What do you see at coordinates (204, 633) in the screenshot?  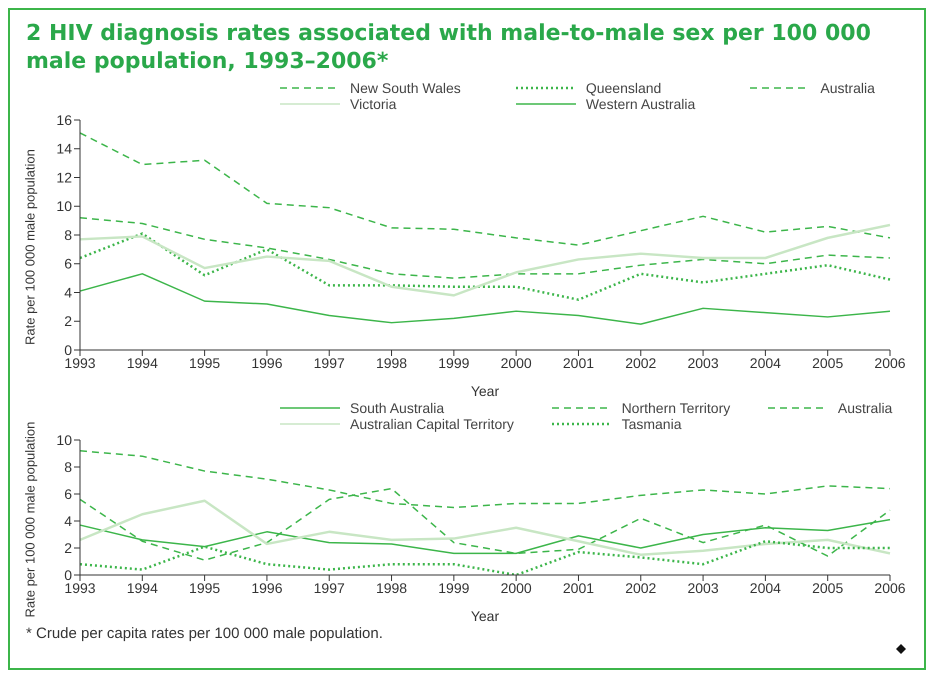 I see `text: * Crude per capita rates per 100 000 male population.` at bounding box center [204, 633].